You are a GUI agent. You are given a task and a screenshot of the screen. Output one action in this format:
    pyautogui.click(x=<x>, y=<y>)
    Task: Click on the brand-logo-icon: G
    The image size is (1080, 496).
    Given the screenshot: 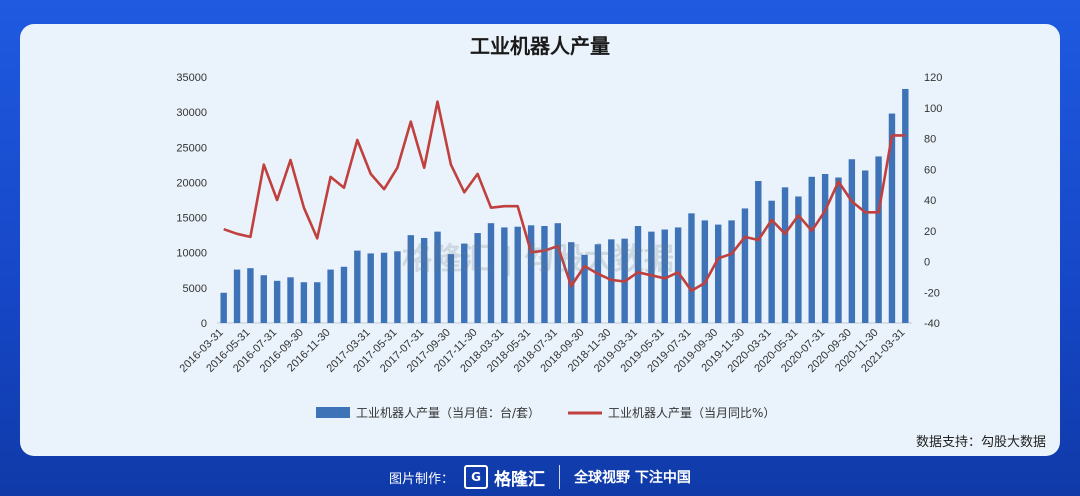 What is the action you would take?
    pyautogui.click(x=476, y=477)
    